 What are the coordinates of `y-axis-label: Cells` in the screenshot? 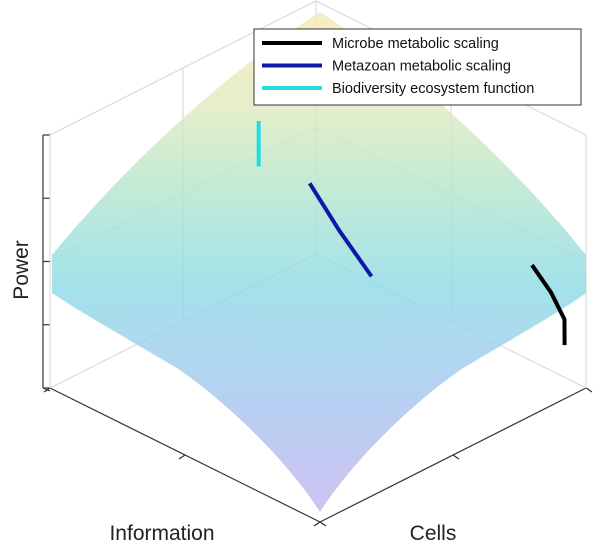 It's located at (433, 533).